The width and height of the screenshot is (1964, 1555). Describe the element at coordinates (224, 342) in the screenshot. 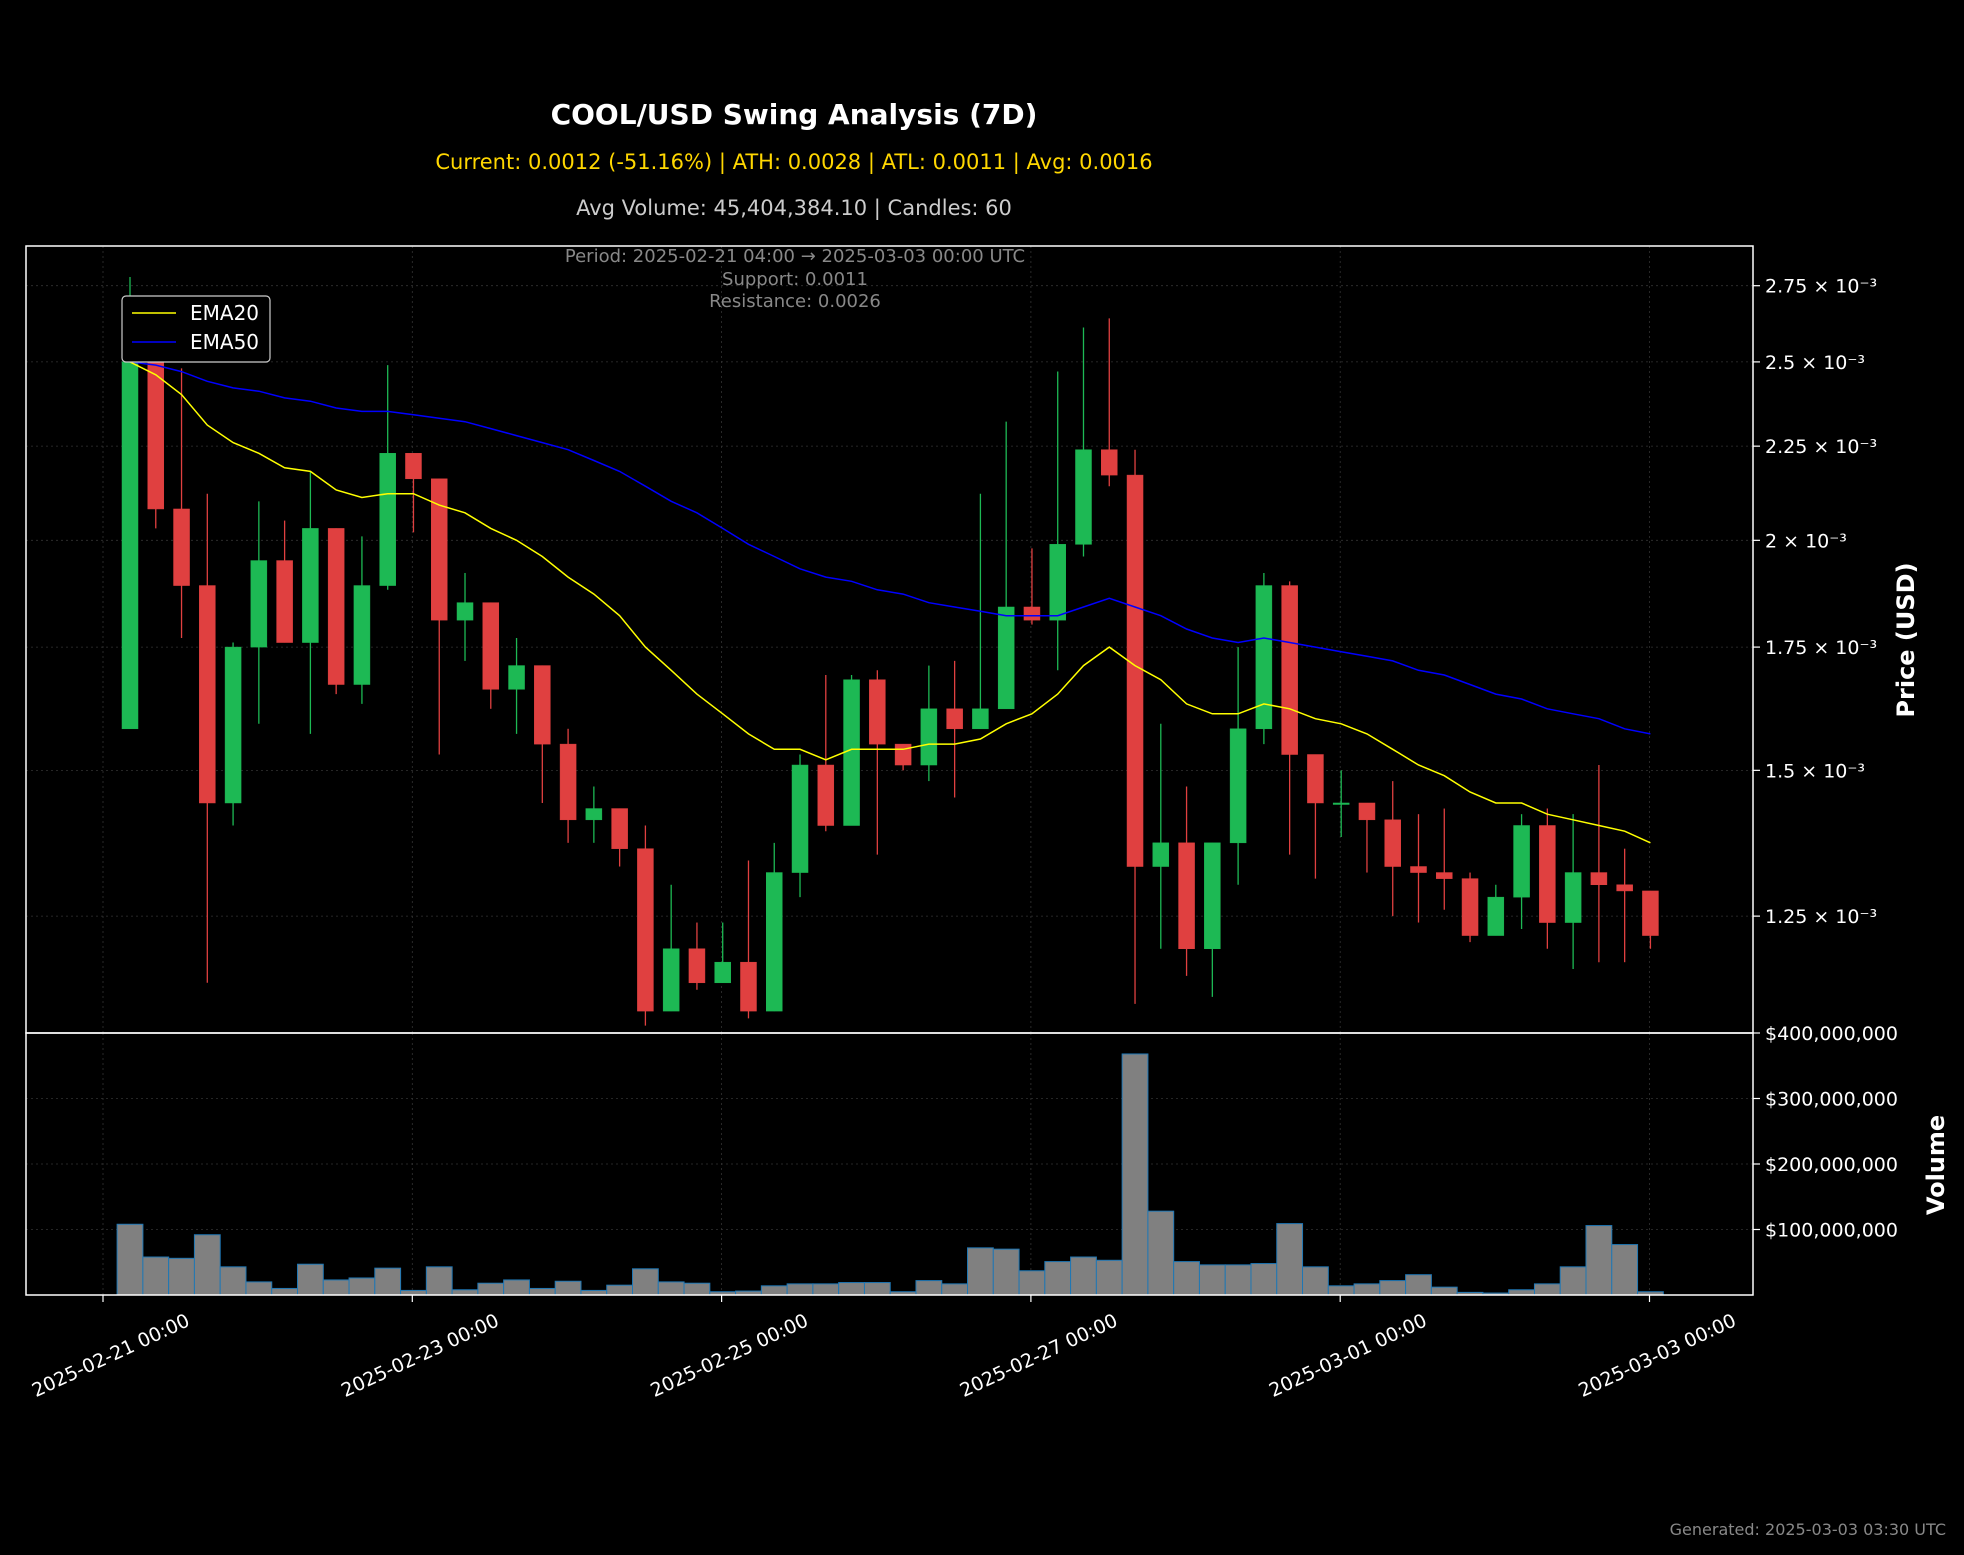

I see `legend-ema50-label: EMA50` at that location.